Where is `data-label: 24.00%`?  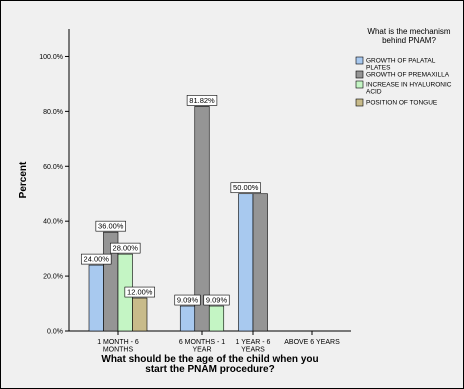 data-label: 24.00% is located at coordinates (96, 259).